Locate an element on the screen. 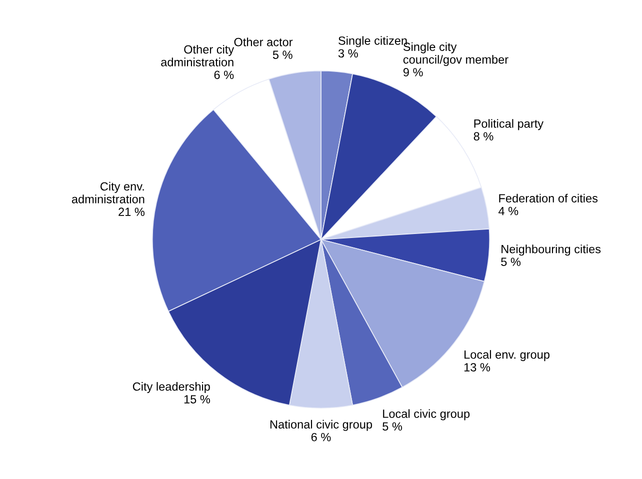 Image resolution: width=642 pixels, height=479 pixels. slice-label: City env. administration is located at coordinates (108, 193).